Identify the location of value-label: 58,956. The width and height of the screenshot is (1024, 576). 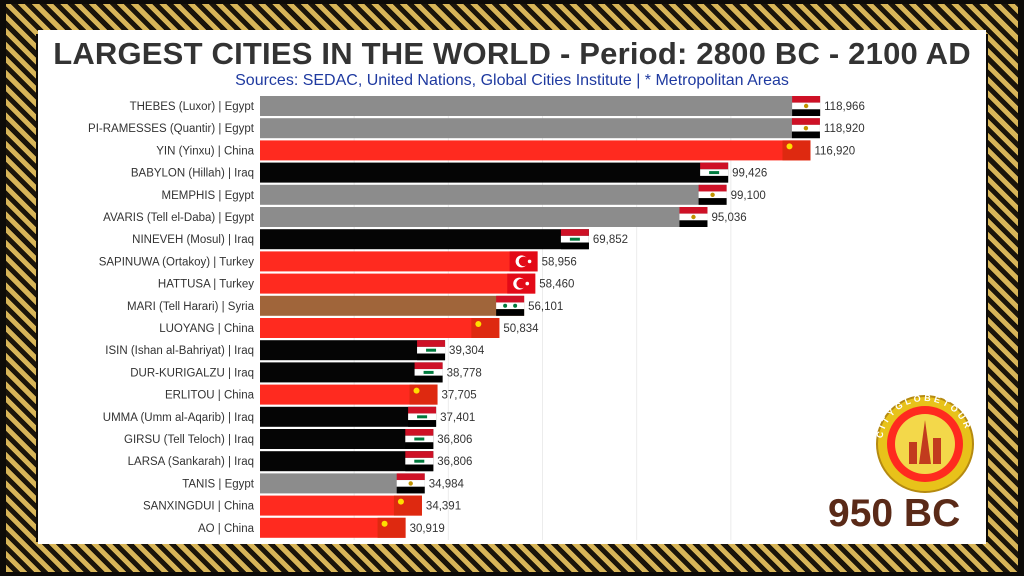
(559, 262).